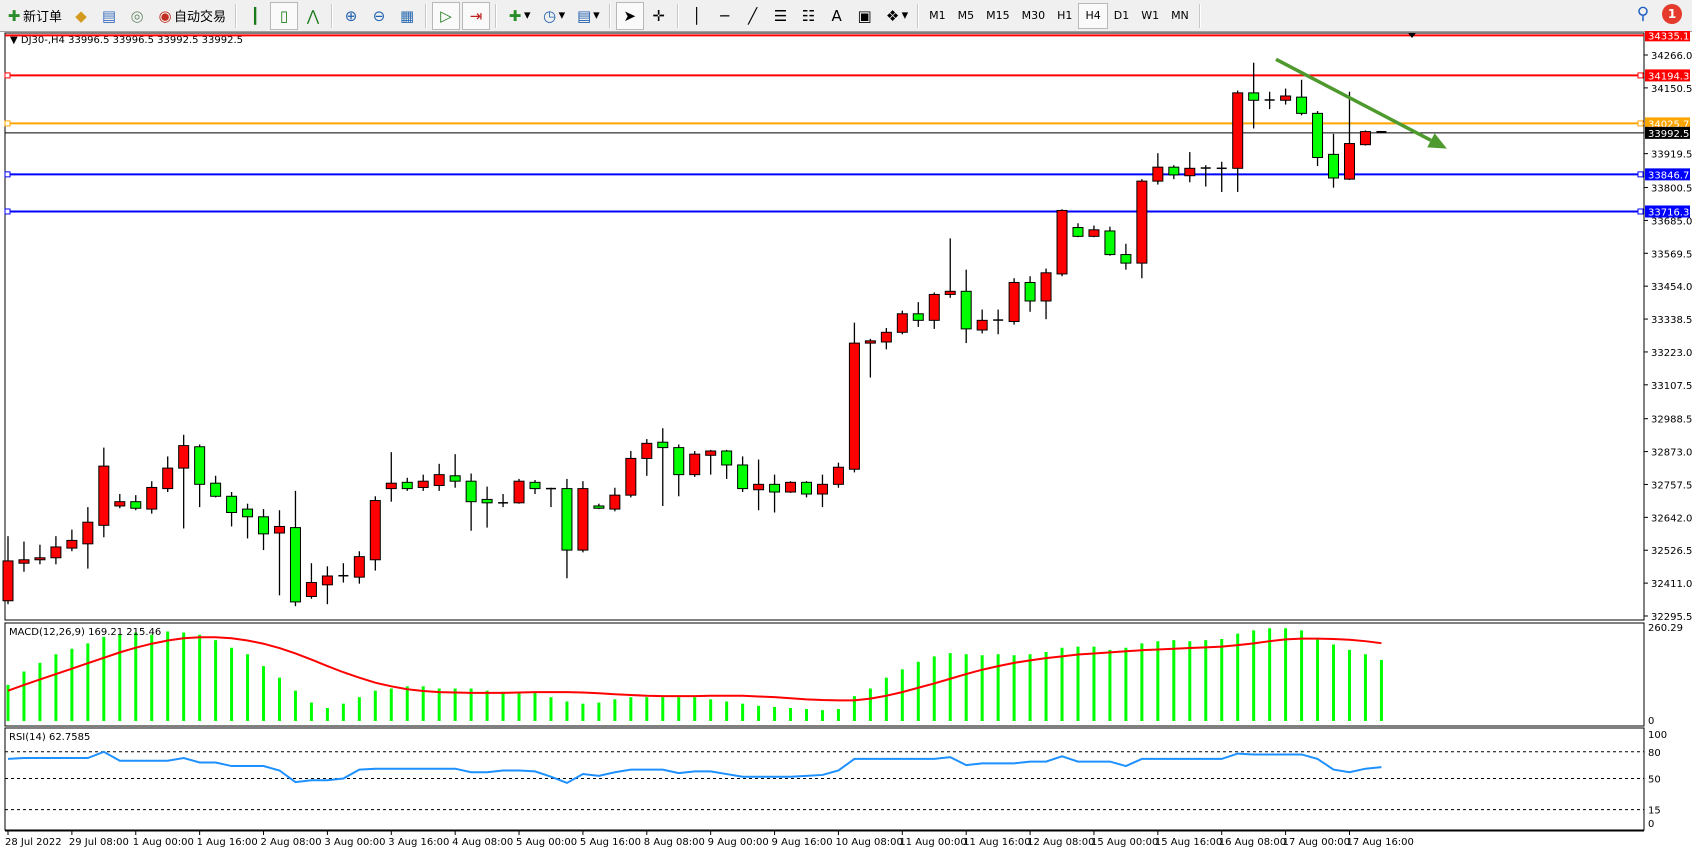 The image size is (1692, 851). I want to click on crosshair-icon: ✛, so click(658, 15).